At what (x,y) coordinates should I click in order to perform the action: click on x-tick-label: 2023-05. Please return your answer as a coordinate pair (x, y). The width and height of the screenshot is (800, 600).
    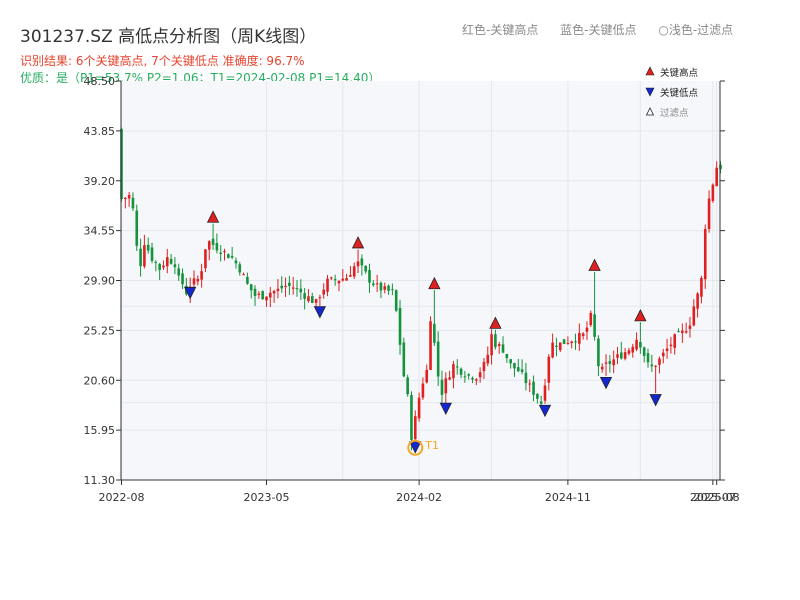
    Looking at the image, I should click on (266, 497).